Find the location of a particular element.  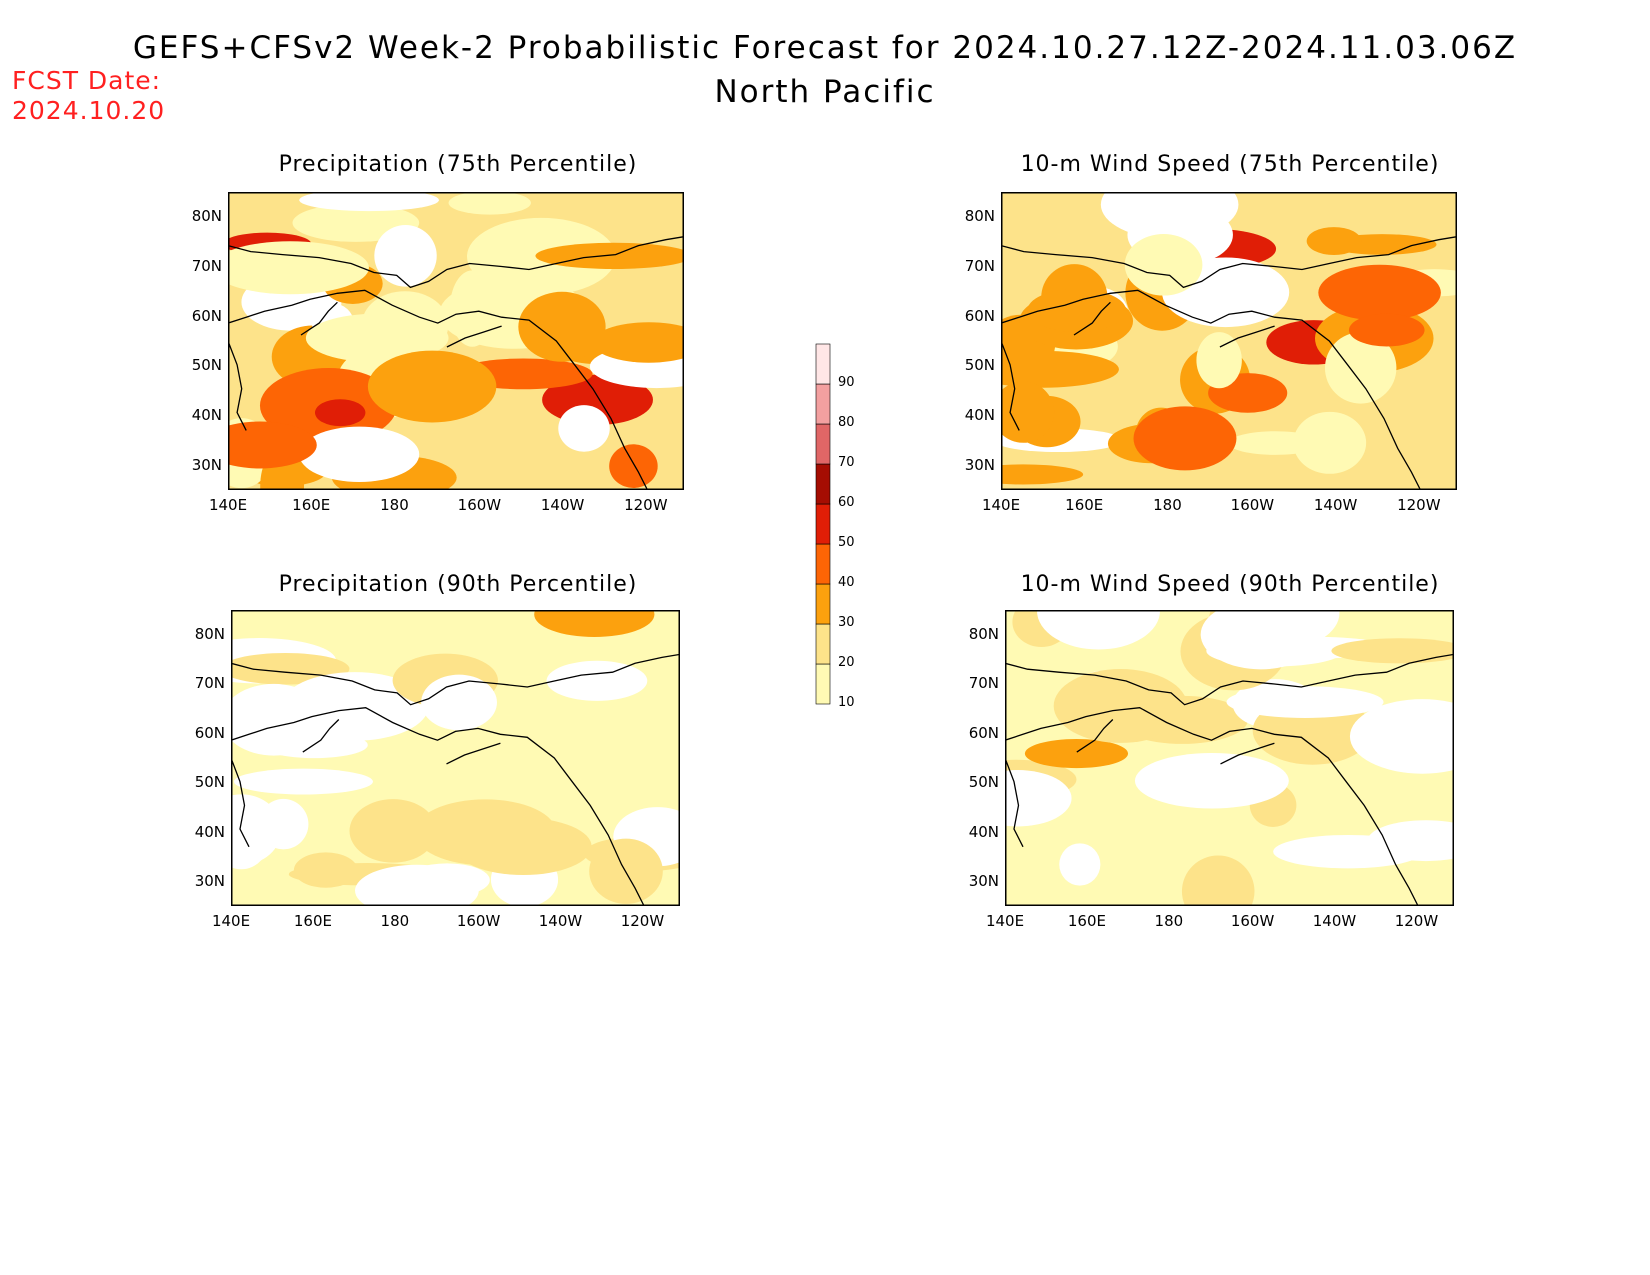

colorbar-label: 70 is located at coordinates (846, 462).